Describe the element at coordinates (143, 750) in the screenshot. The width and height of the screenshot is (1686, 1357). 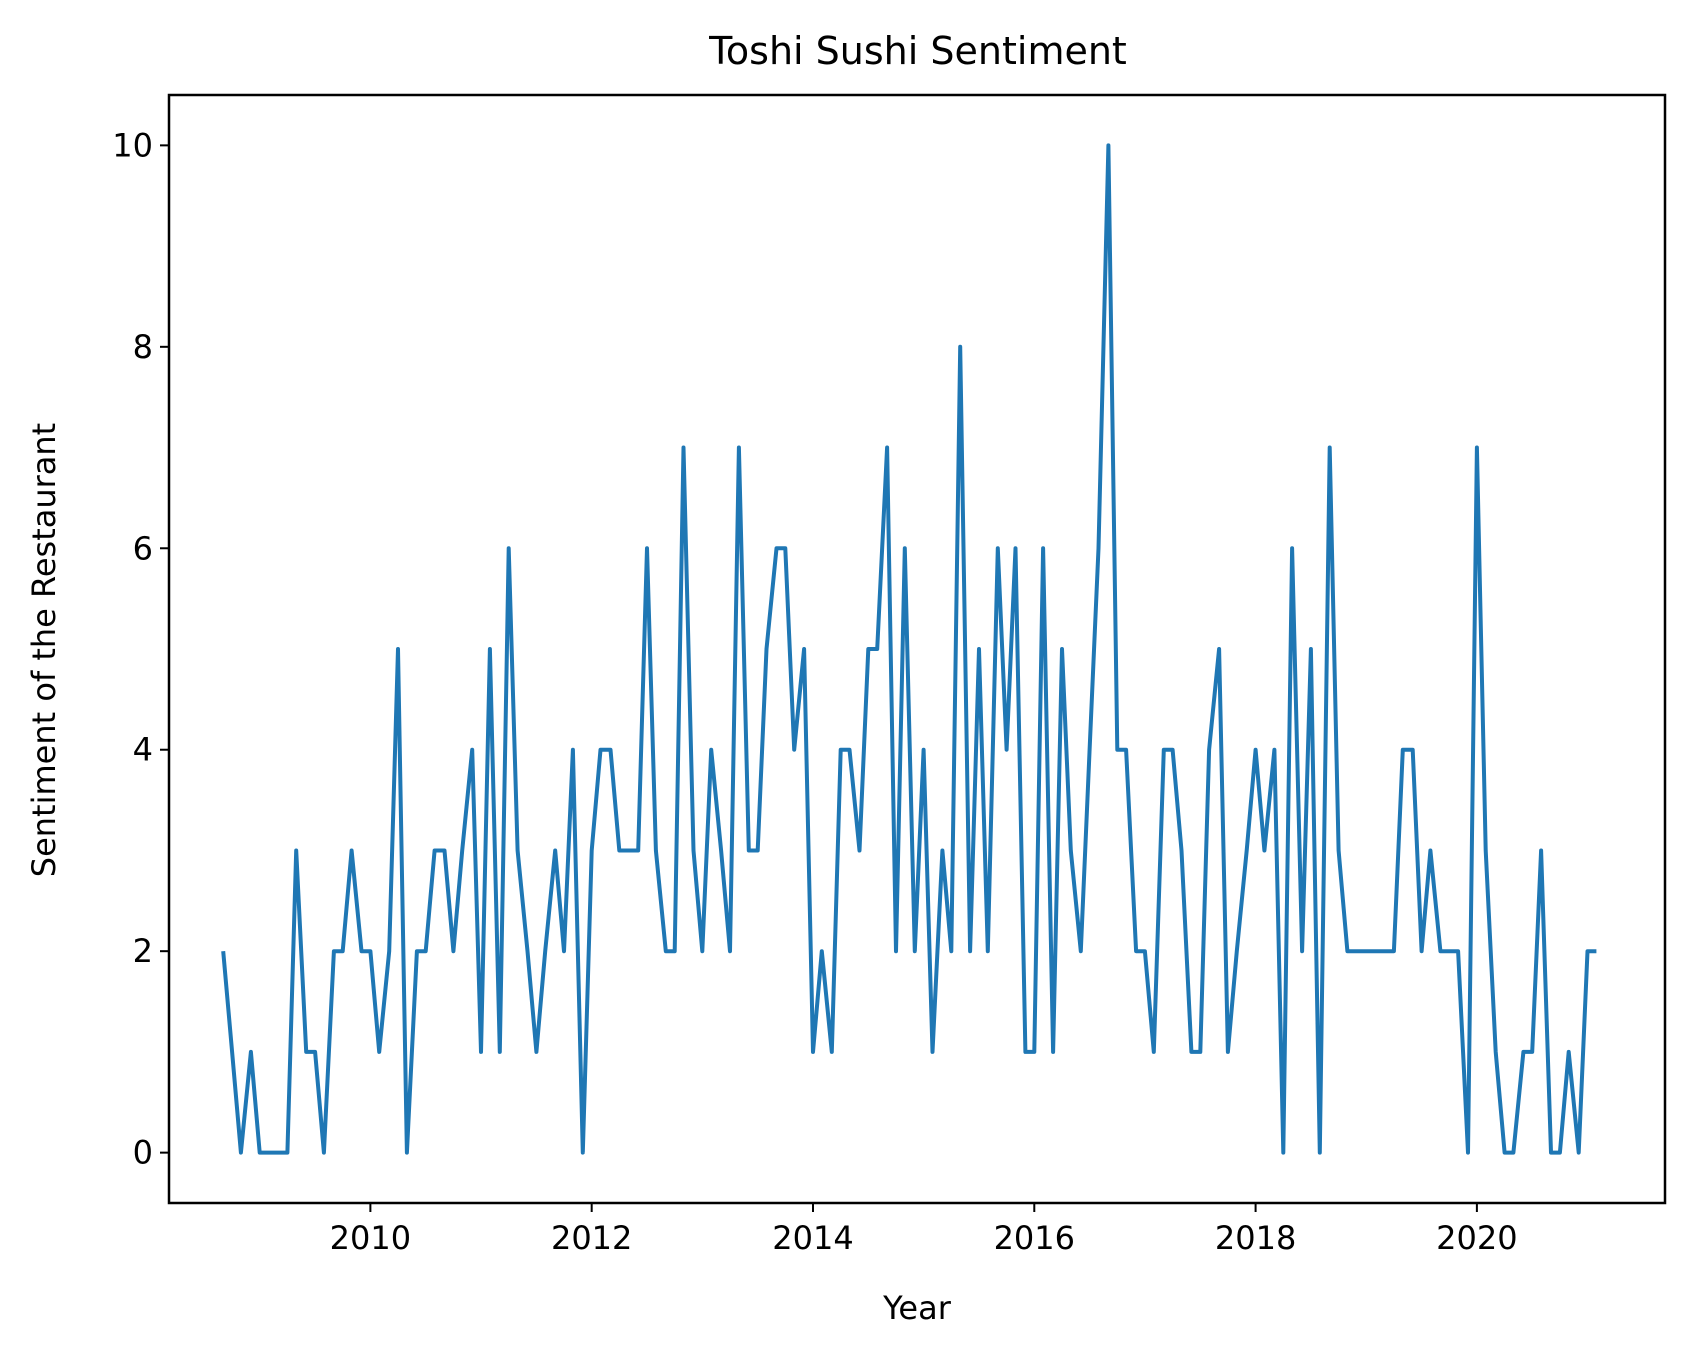
I see `y-tick-label: 4` at that location.